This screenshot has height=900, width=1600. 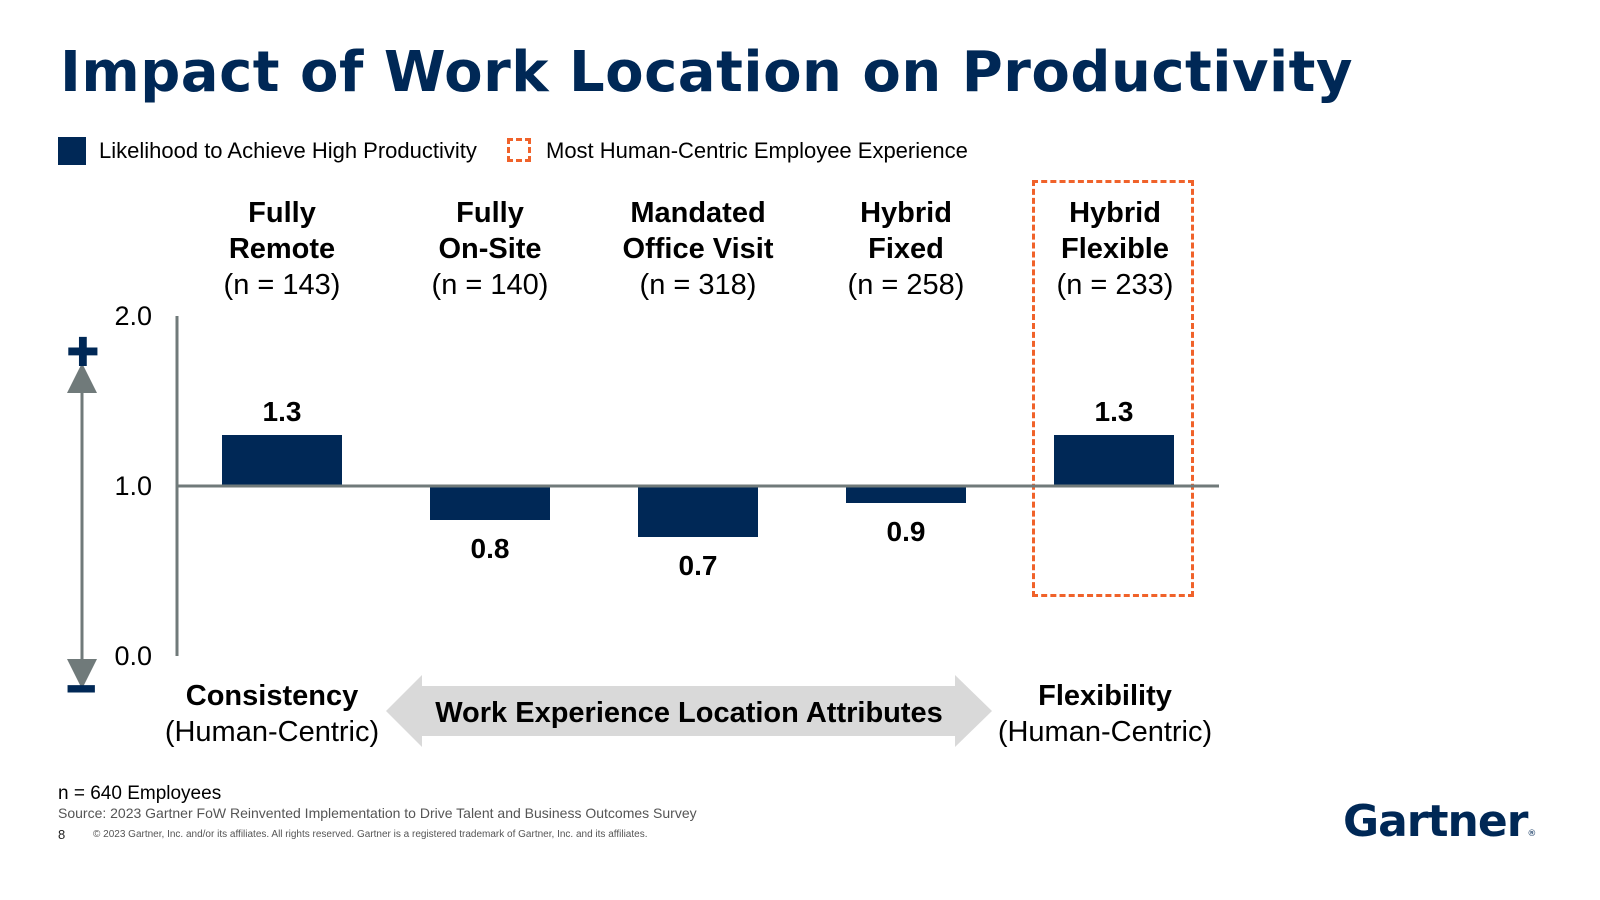 I want to click on category-header-hybrid-fixed: Hybrid Fixed (n = 258), so click(x=906, y=249).